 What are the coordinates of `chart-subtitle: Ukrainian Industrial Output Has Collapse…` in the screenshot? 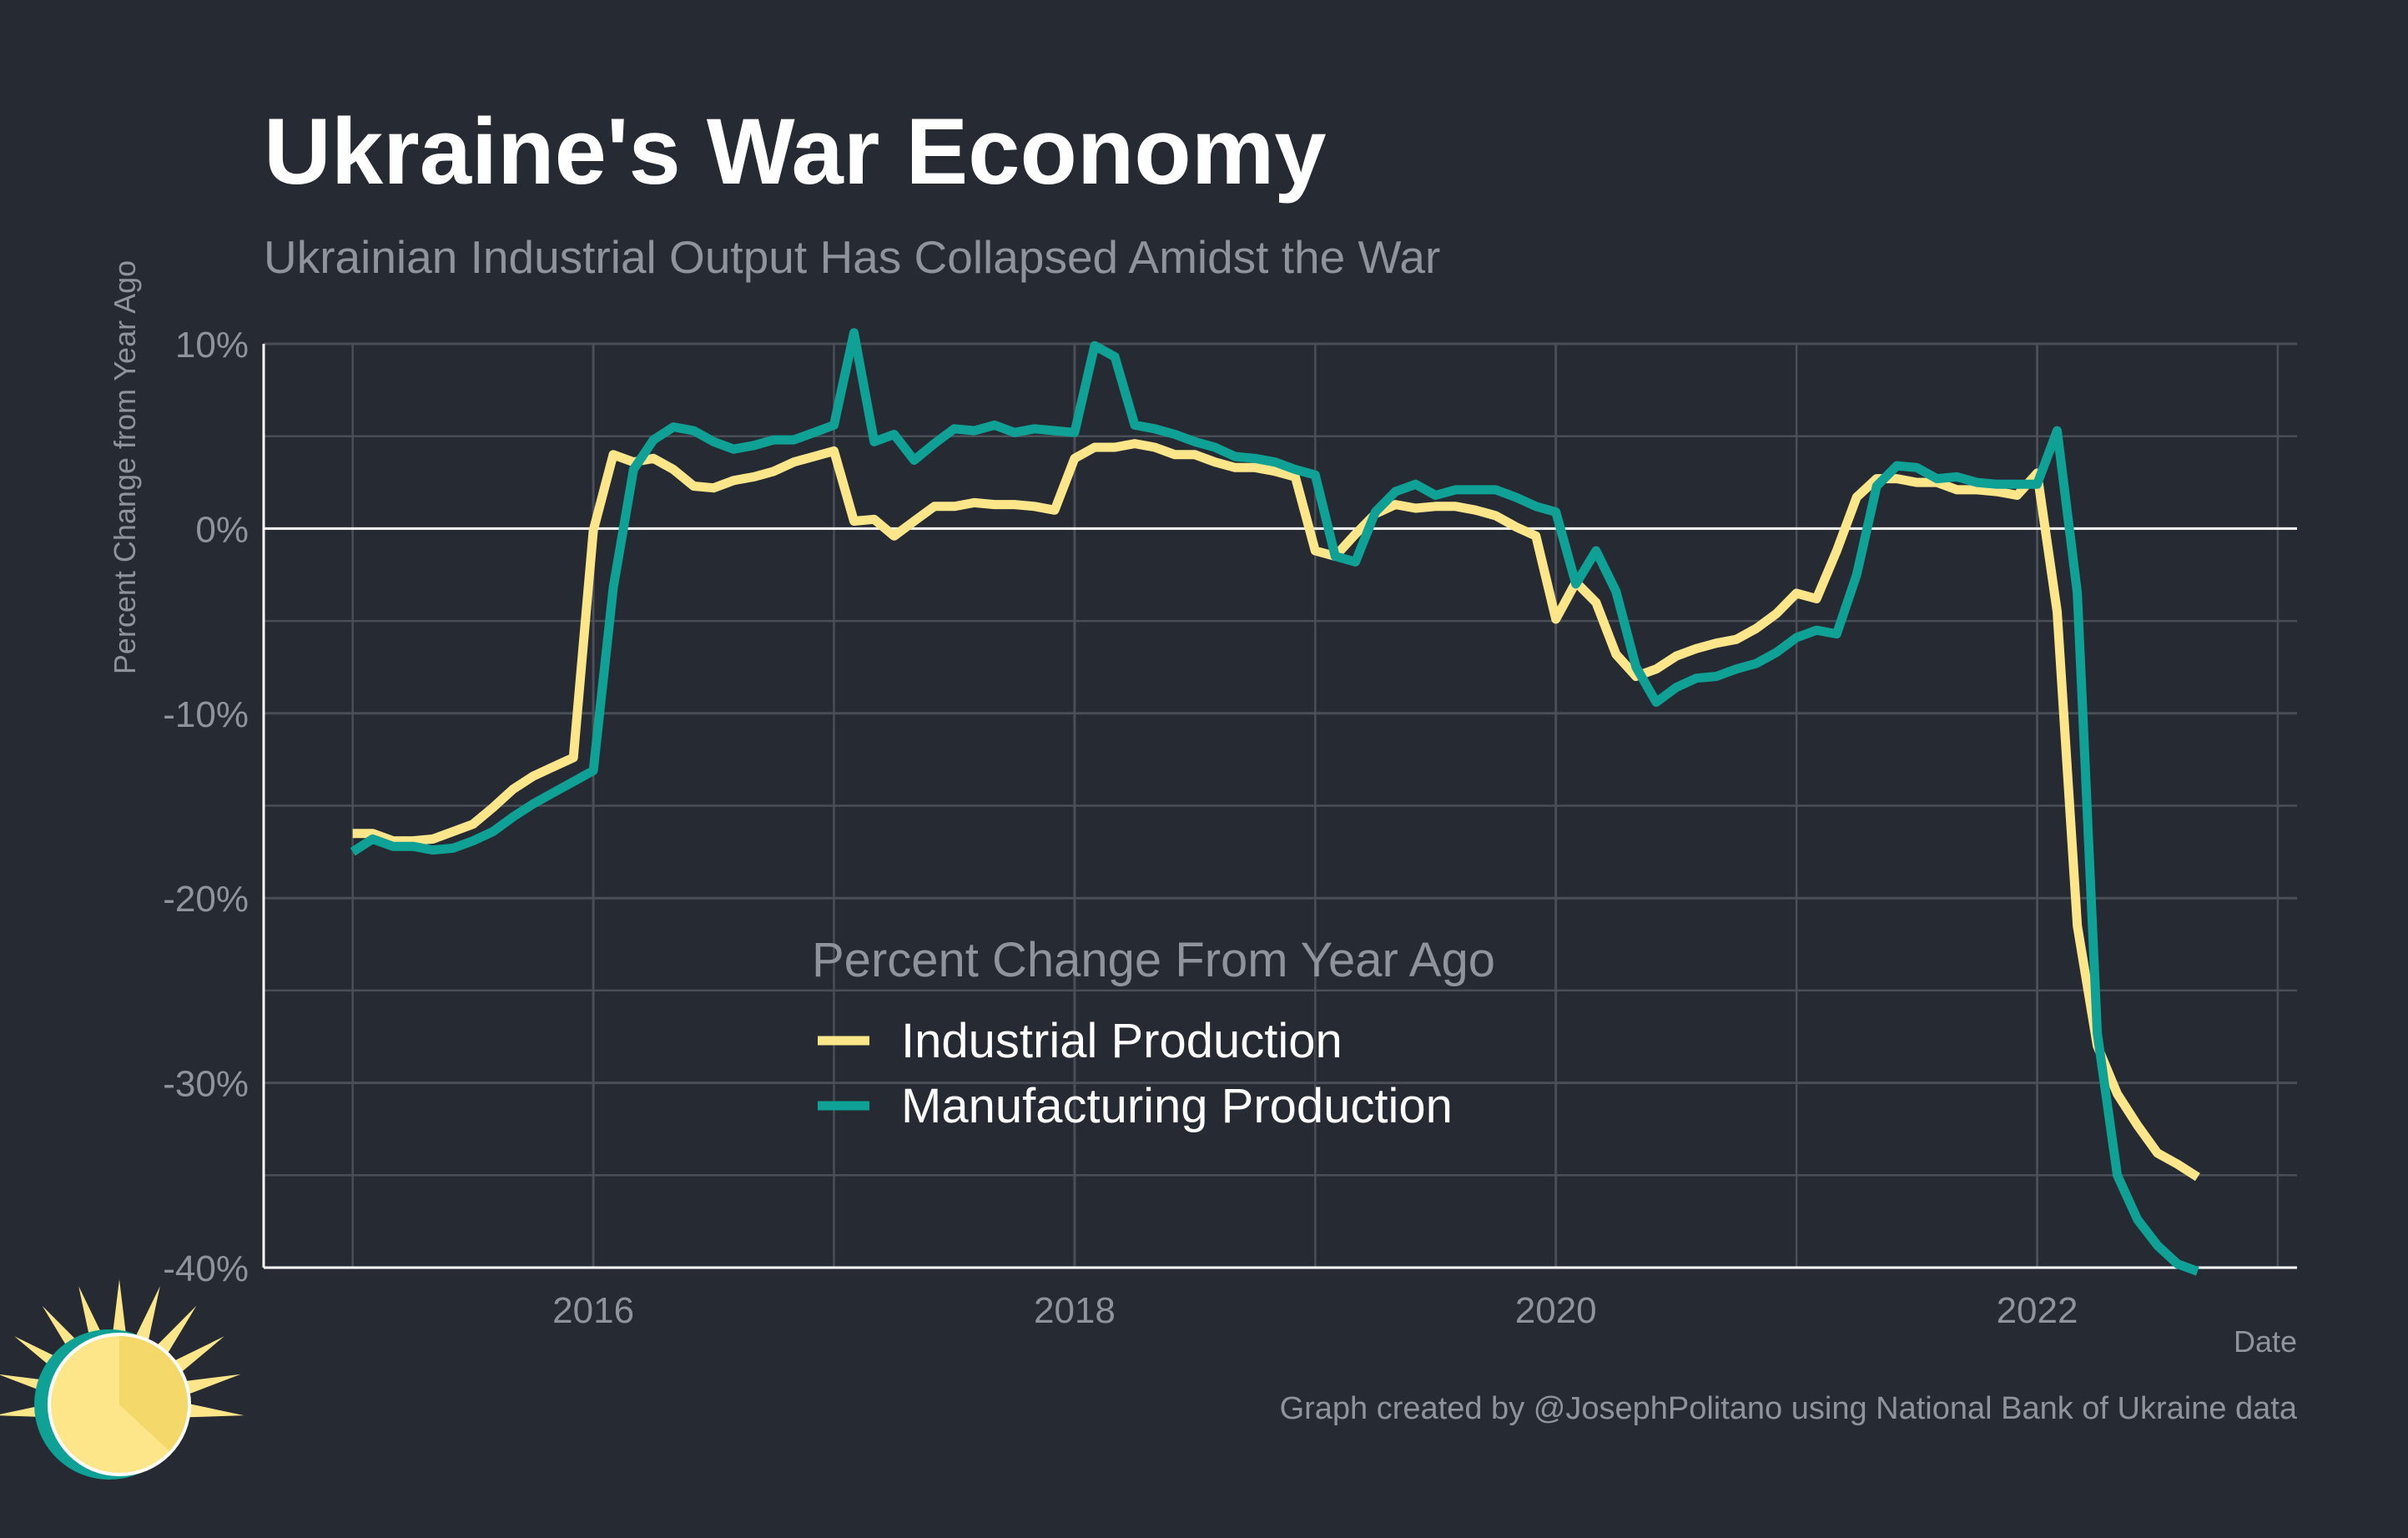 It's located at (852, 257).